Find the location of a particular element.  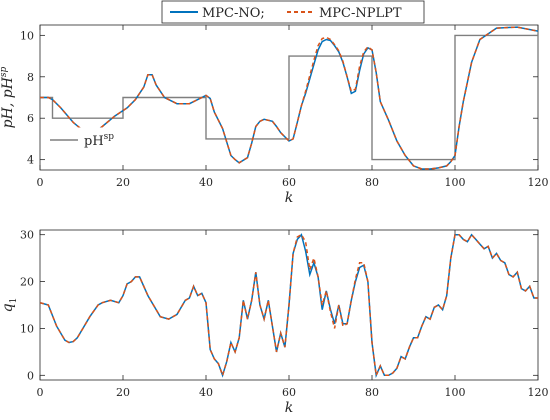

legend-box is located at coordinates (293, 12).